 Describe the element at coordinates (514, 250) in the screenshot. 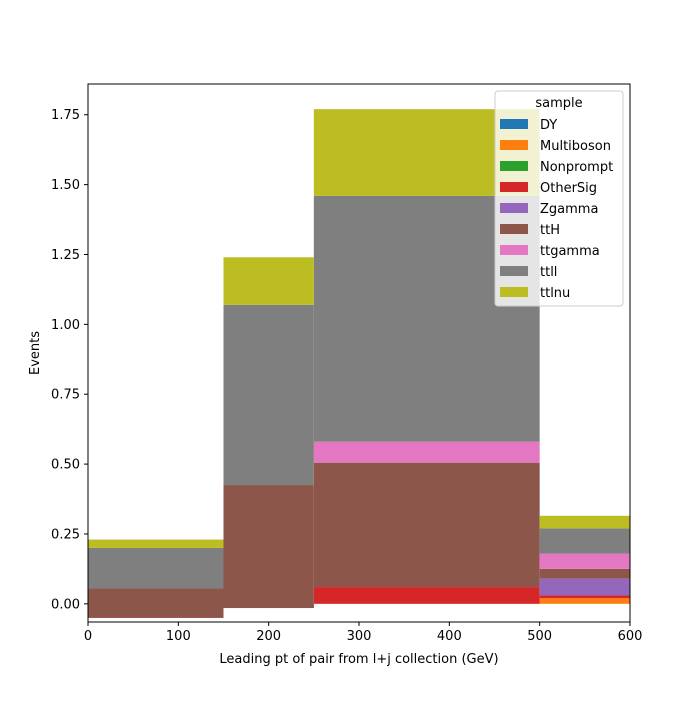

I see `legend-swatch-ttgamma` at that location.